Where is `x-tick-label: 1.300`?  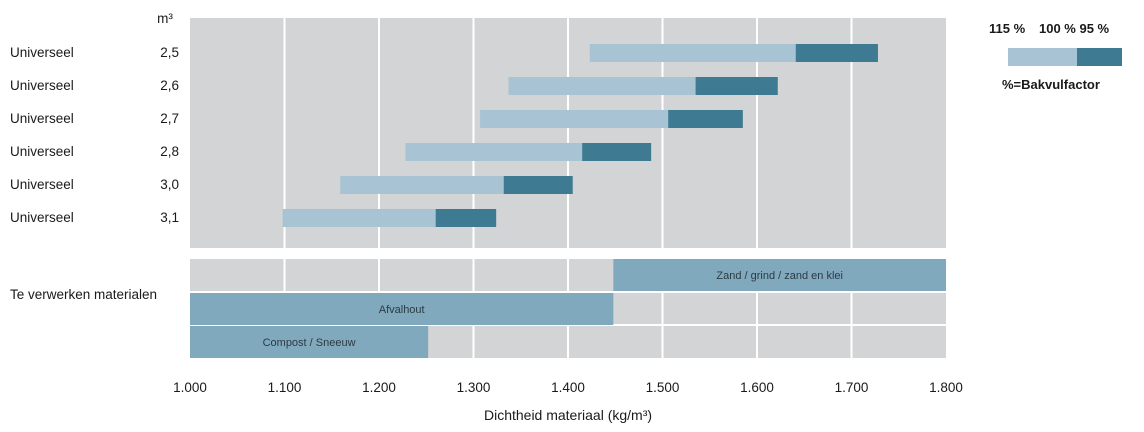 x-tick-label: 1.300 is located at coordinates (474, 387).